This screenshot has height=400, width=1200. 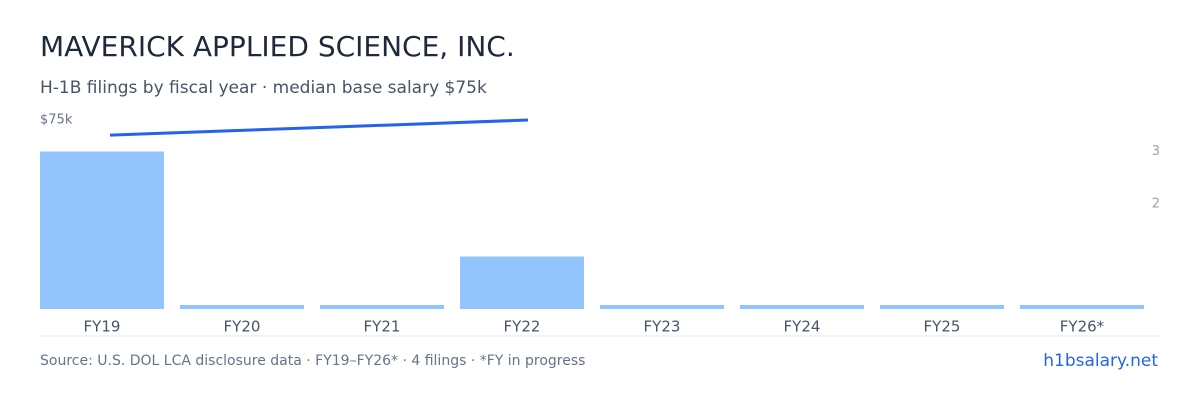 I want to click on salary-line, so click(x=319, y=127).